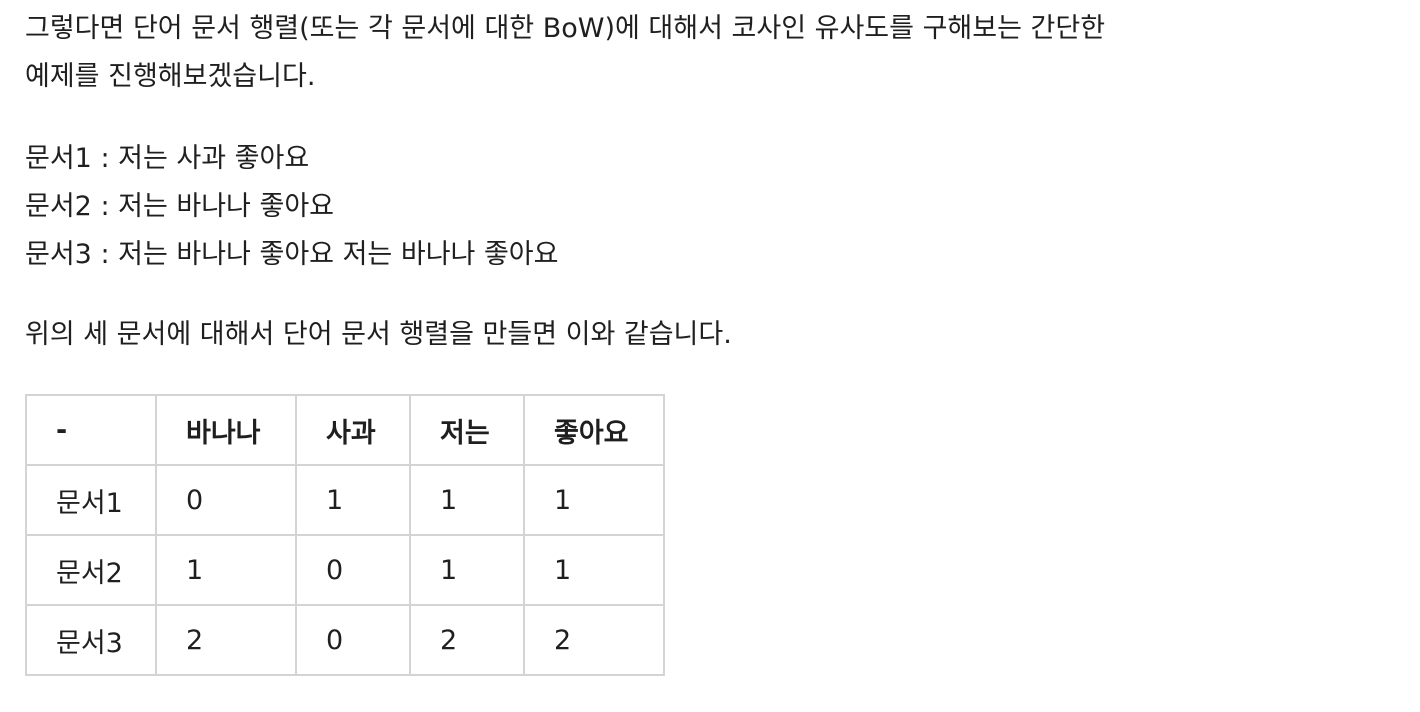 The width and height of the screenshot is (1420, 712). What do you see at coordinates (353, 430) in the screenshot?
I see `header-cell: 사과` at bounding box center [353, 430].